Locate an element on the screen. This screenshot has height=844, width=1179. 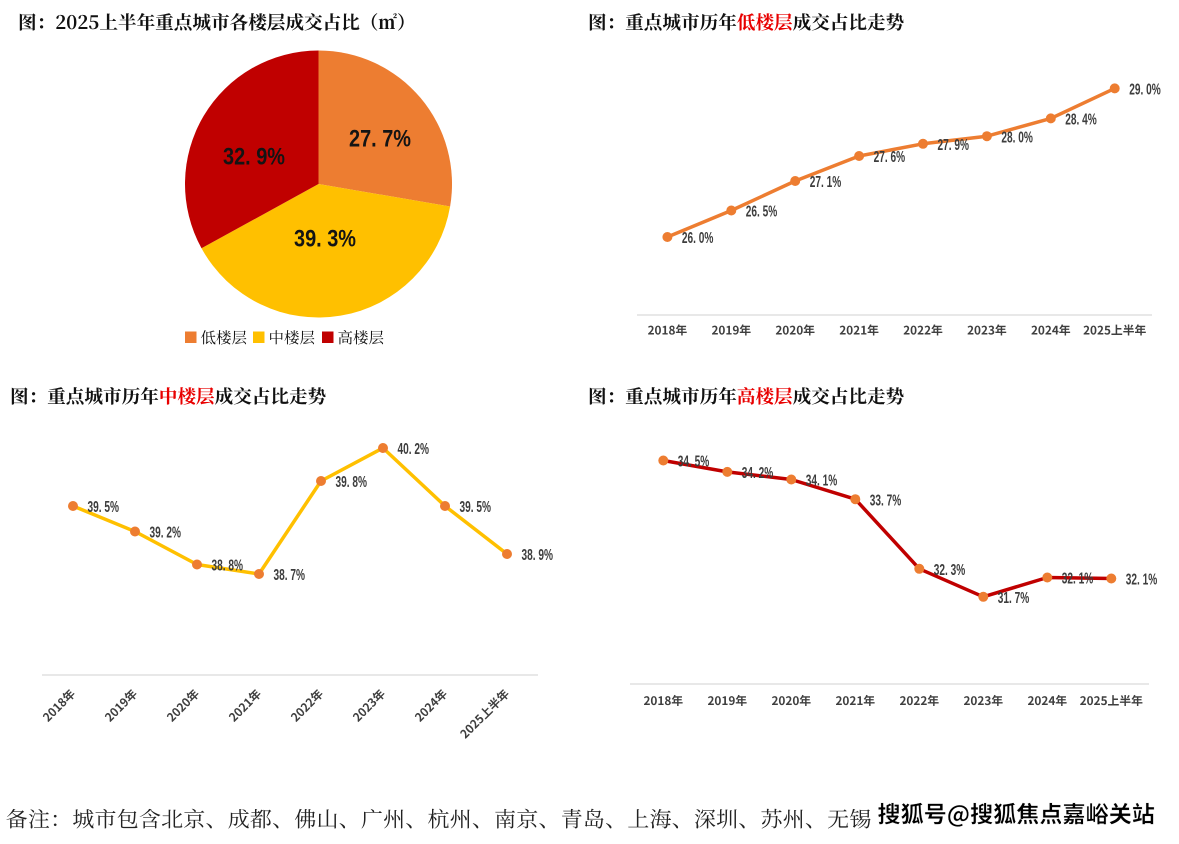
svg-text: 39. 8% is located at coordinates (352, 482).